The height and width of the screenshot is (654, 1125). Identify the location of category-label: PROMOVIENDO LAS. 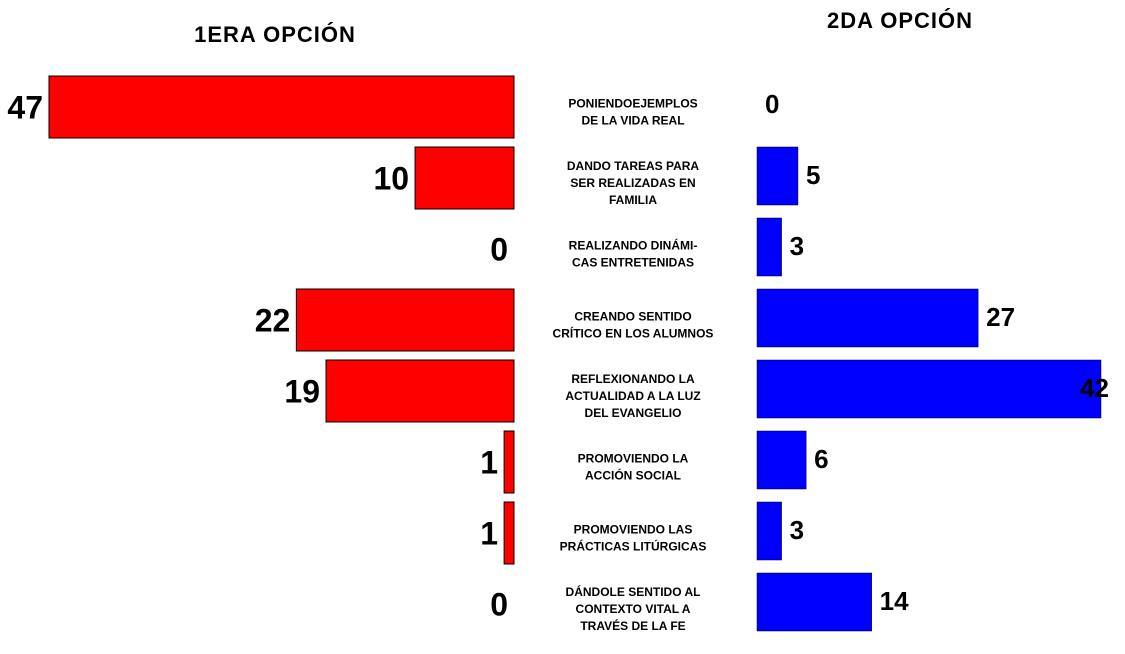
(633, 530).